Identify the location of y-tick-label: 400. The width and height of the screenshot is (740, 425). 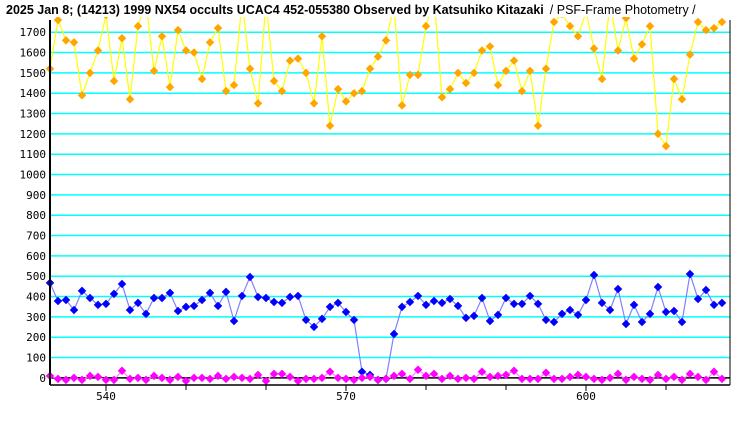
(36, 297).